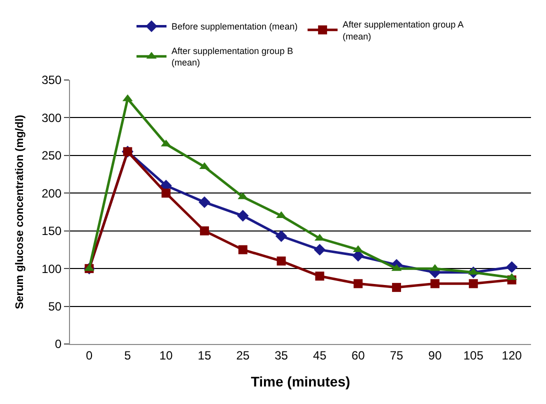 This screenshot has height=404, width=546. Describe the element at coordinates (55, 306) in the screenshot. I see `y-tick-label: 50` at that location.